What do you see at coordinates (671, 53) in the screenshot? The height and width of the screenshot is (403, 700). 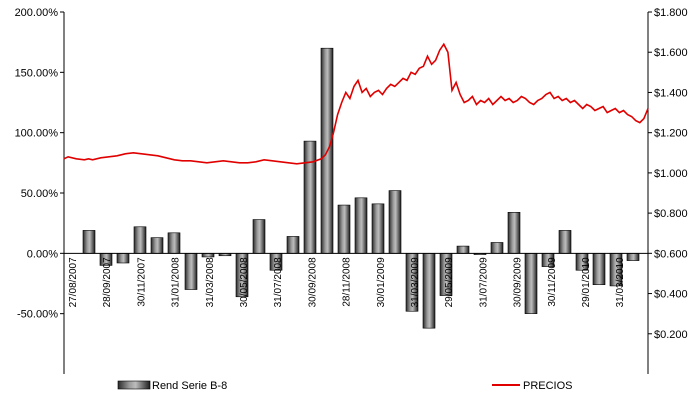 I see `right-tick-label: $1.600` at bounding box center [671, 53].